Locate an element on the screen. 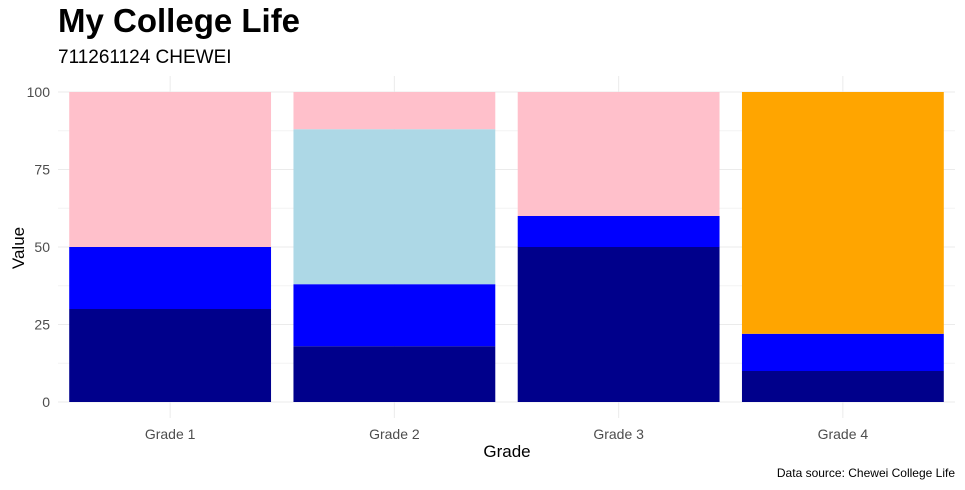 This screenshot has height=490, width=965. y-tick-label: 75 is located at coordinates (42, 170).